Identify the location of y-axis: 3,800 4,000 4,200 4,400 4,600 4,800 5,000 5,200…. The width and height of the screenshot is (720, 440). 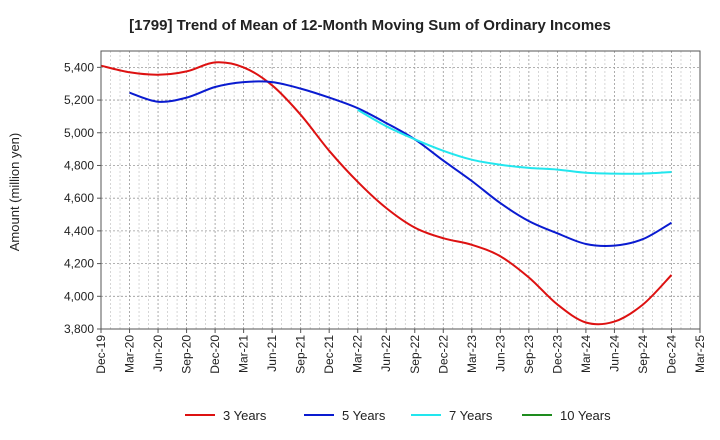
(82, 198).